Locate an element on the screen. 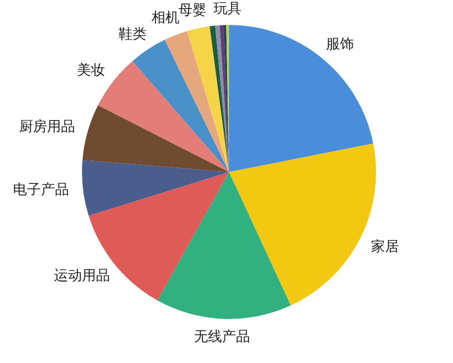  slice-label: 电子产品 is located at coordinates (41, 190).